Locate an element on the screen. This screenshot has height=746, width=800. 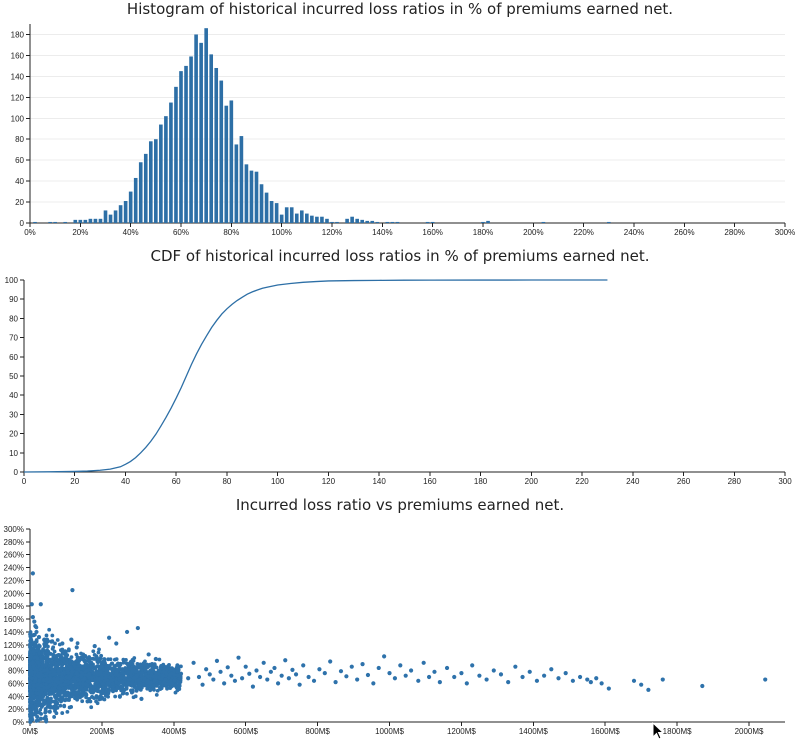
y-tick-label: 120% is located at coordinates (14, 645).